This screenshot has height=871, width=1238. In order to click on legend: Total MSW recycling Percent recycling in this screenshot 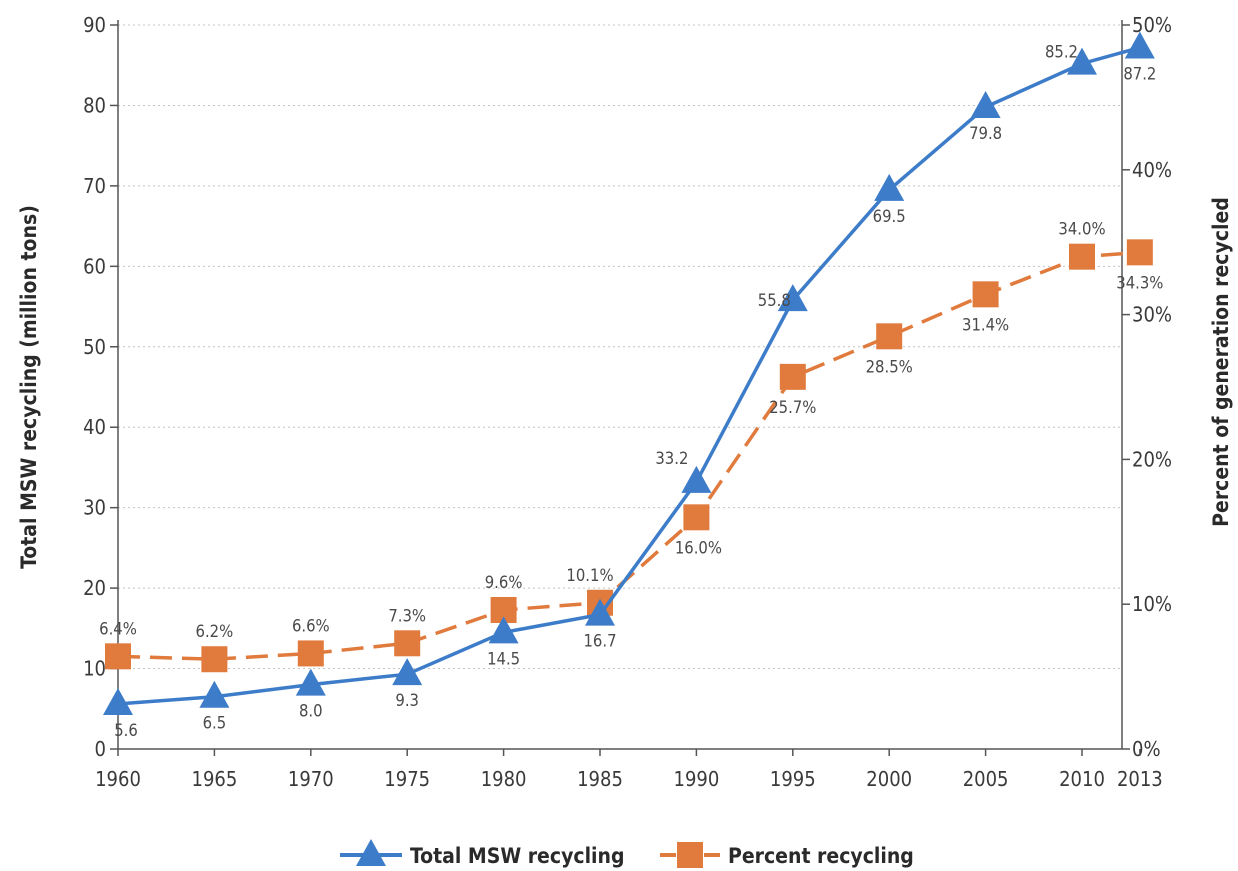, I will do `click(627, 853)`.